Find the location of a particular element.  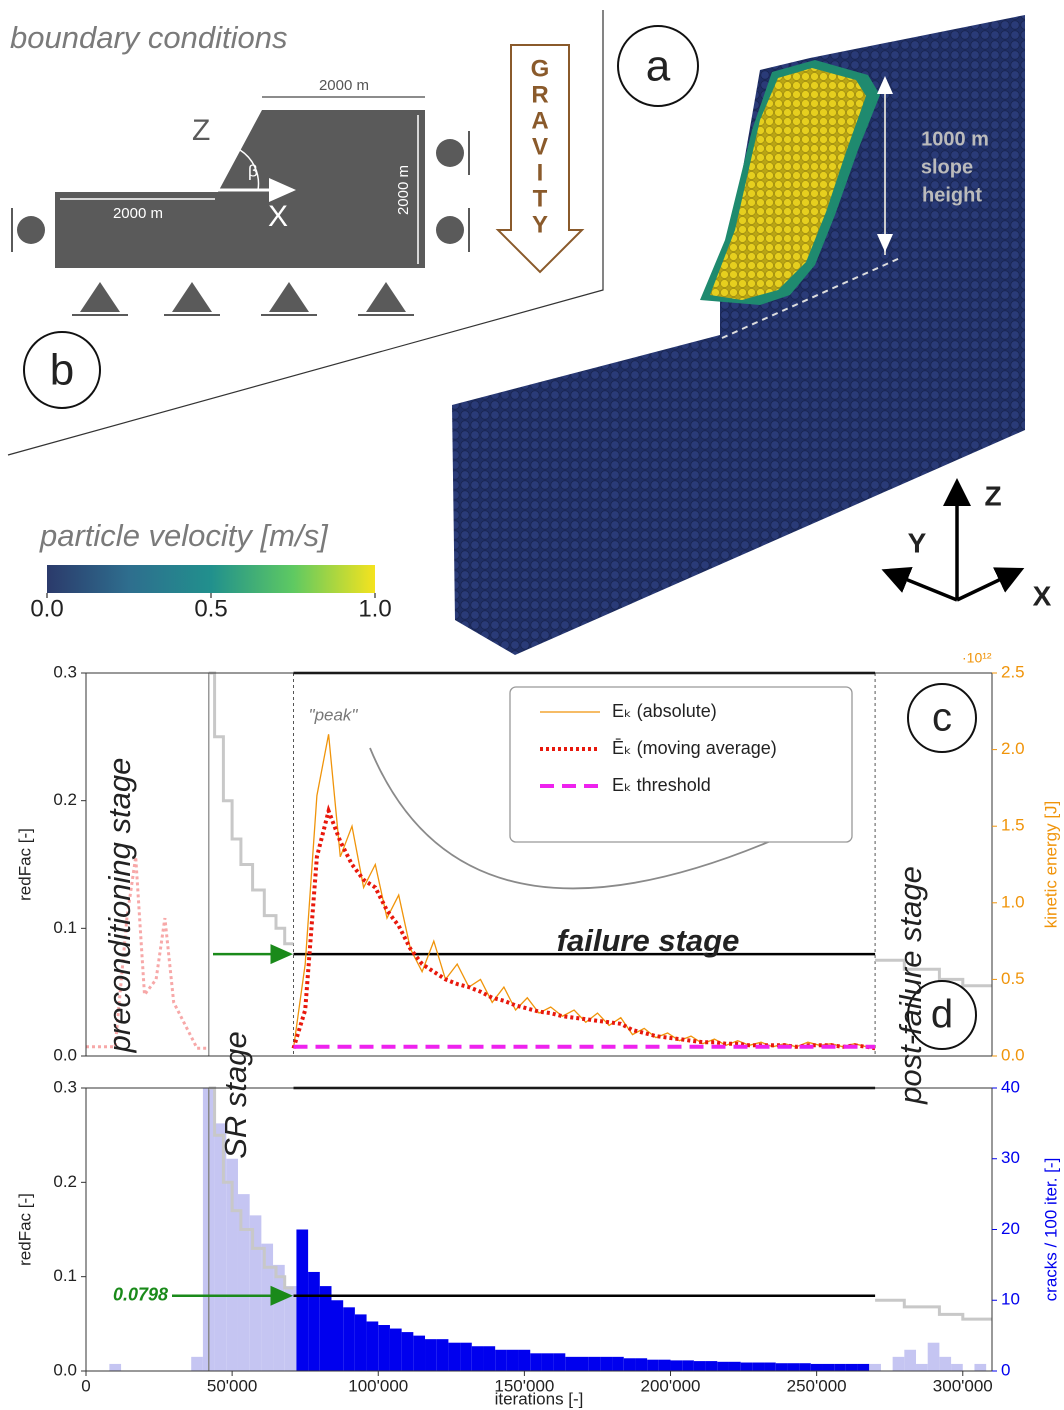

x-tick-label: 200'000 is located at coordinates (671, 1385).